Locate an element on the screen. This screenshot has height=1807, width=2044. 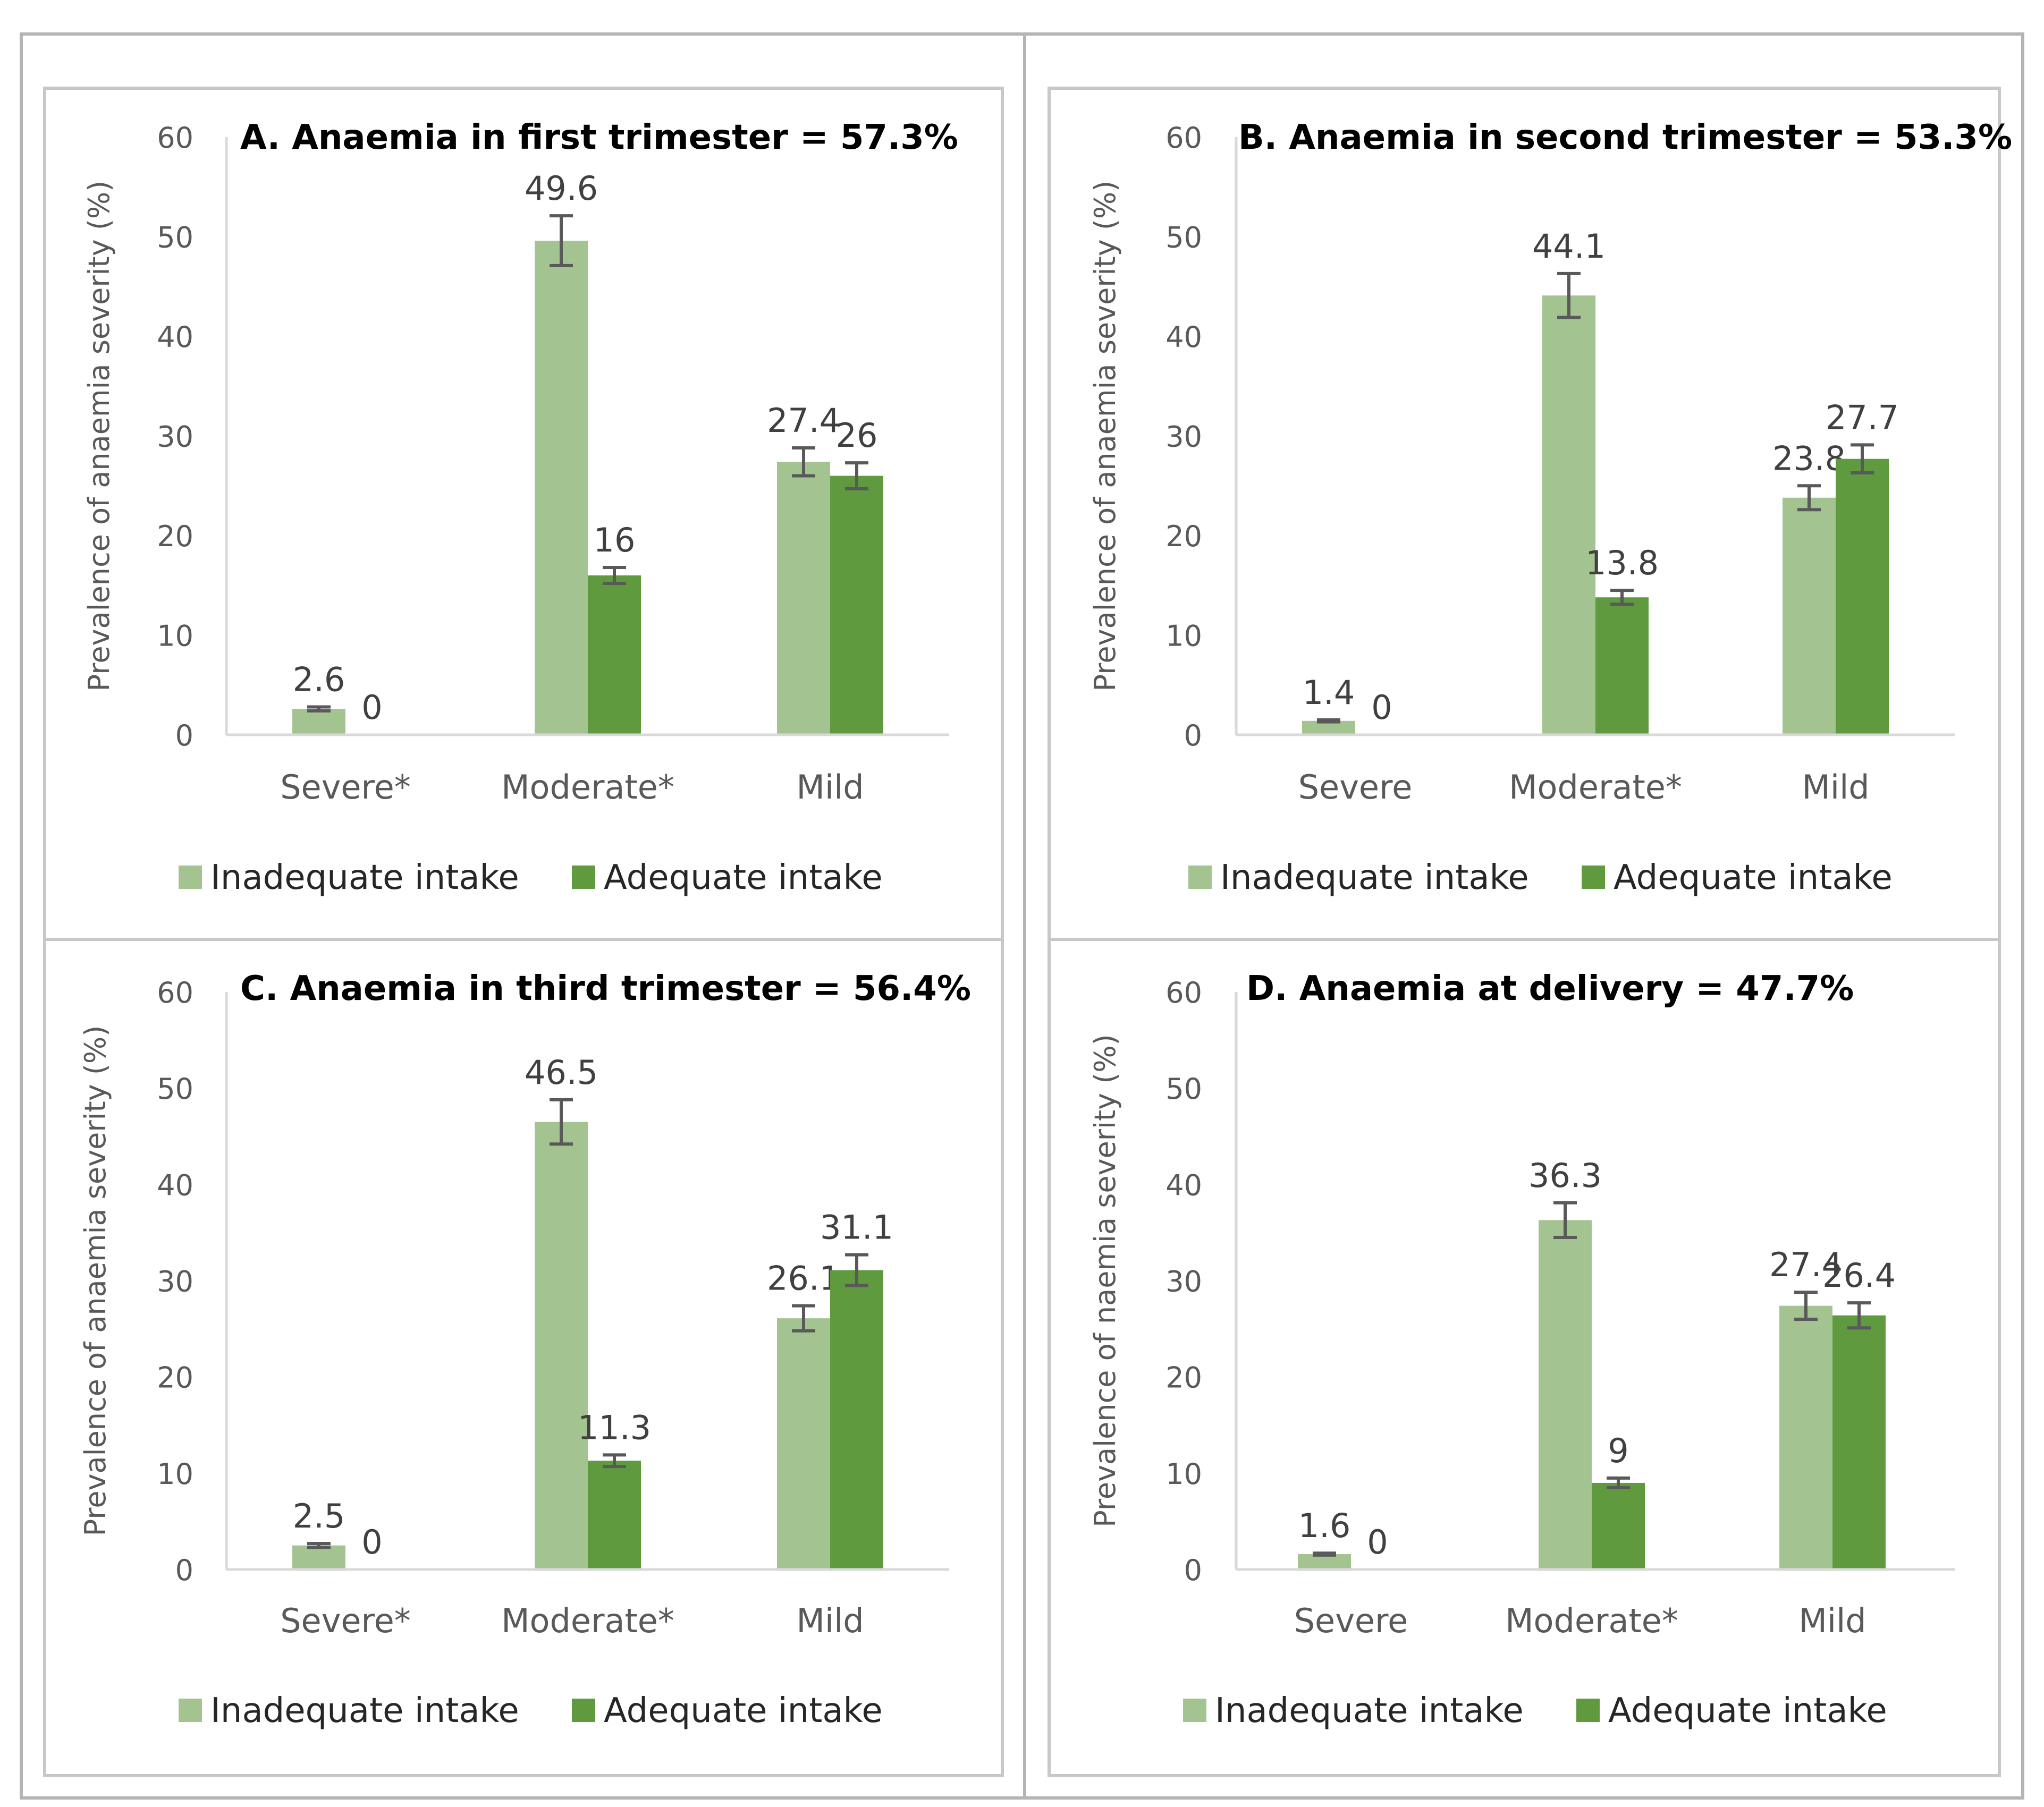
data-label: 44.1 is located at coordinates (1569, 246).